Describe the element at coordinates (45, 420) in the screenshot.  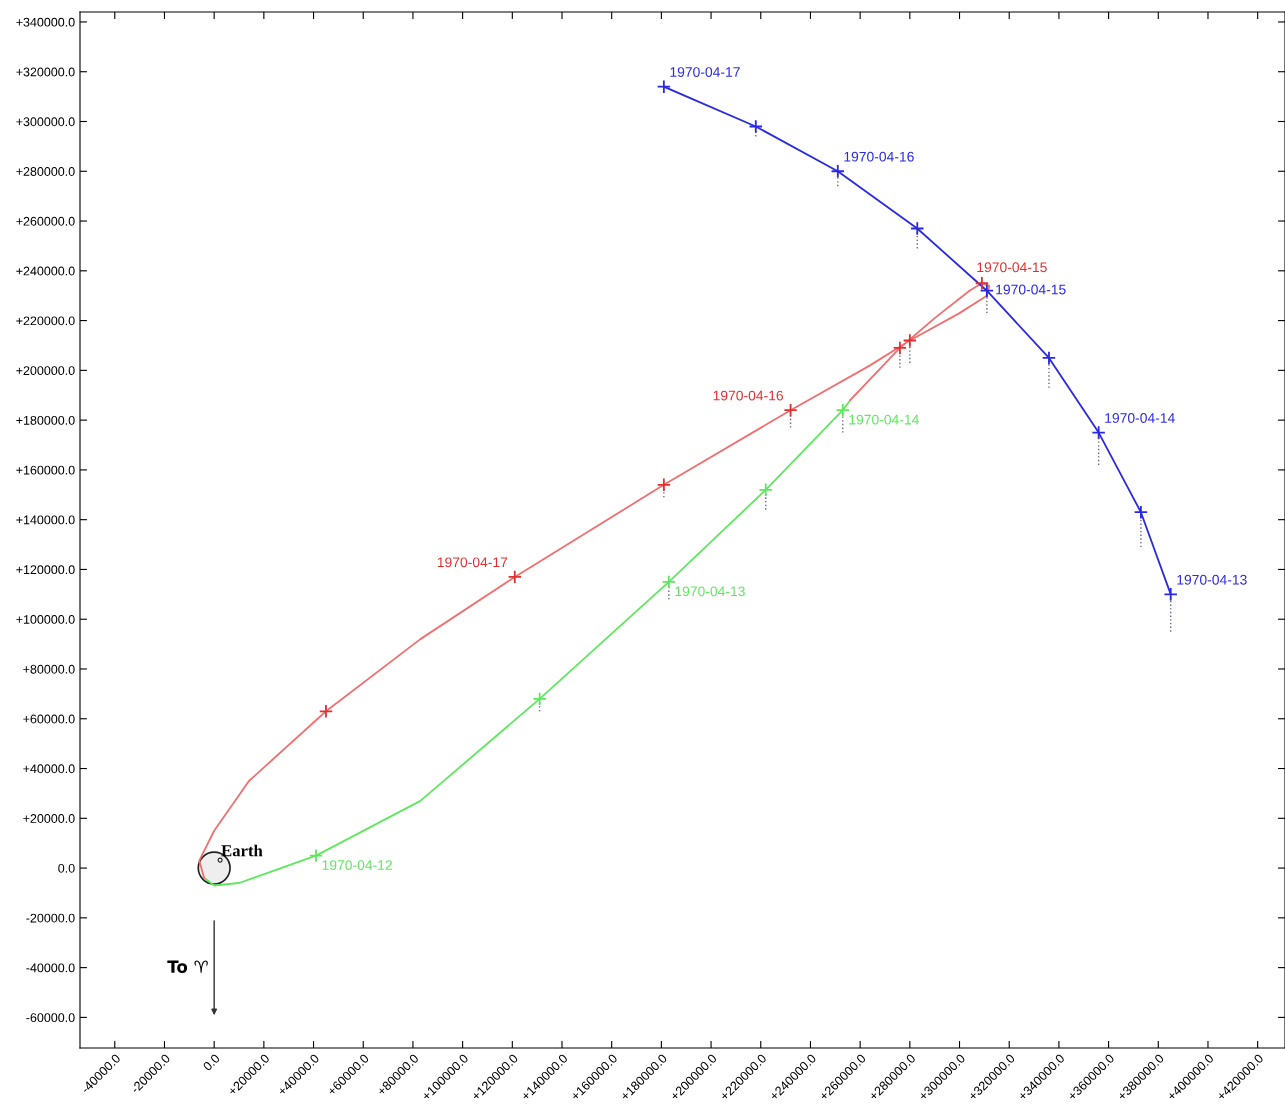
I see `y-tick-label: +180000.0` at that location.